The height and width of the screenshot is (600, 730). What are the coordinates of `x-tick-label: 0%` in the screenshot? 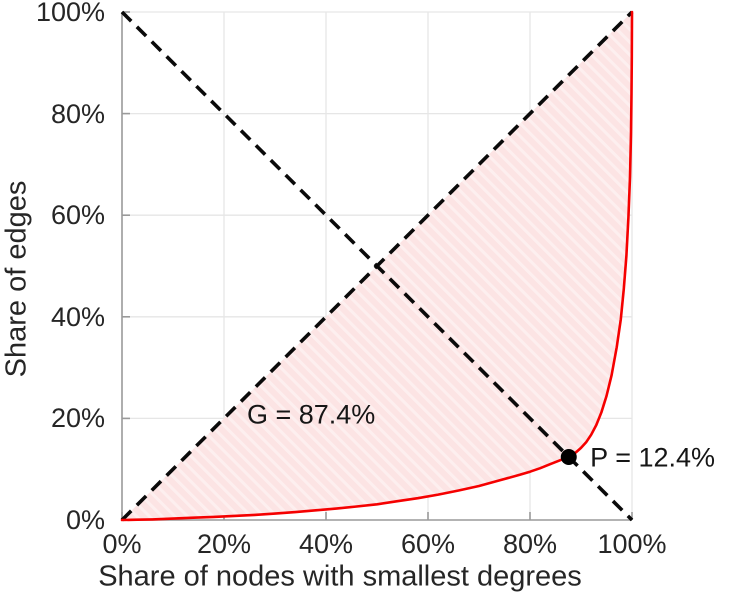 It's located at (122, 544).